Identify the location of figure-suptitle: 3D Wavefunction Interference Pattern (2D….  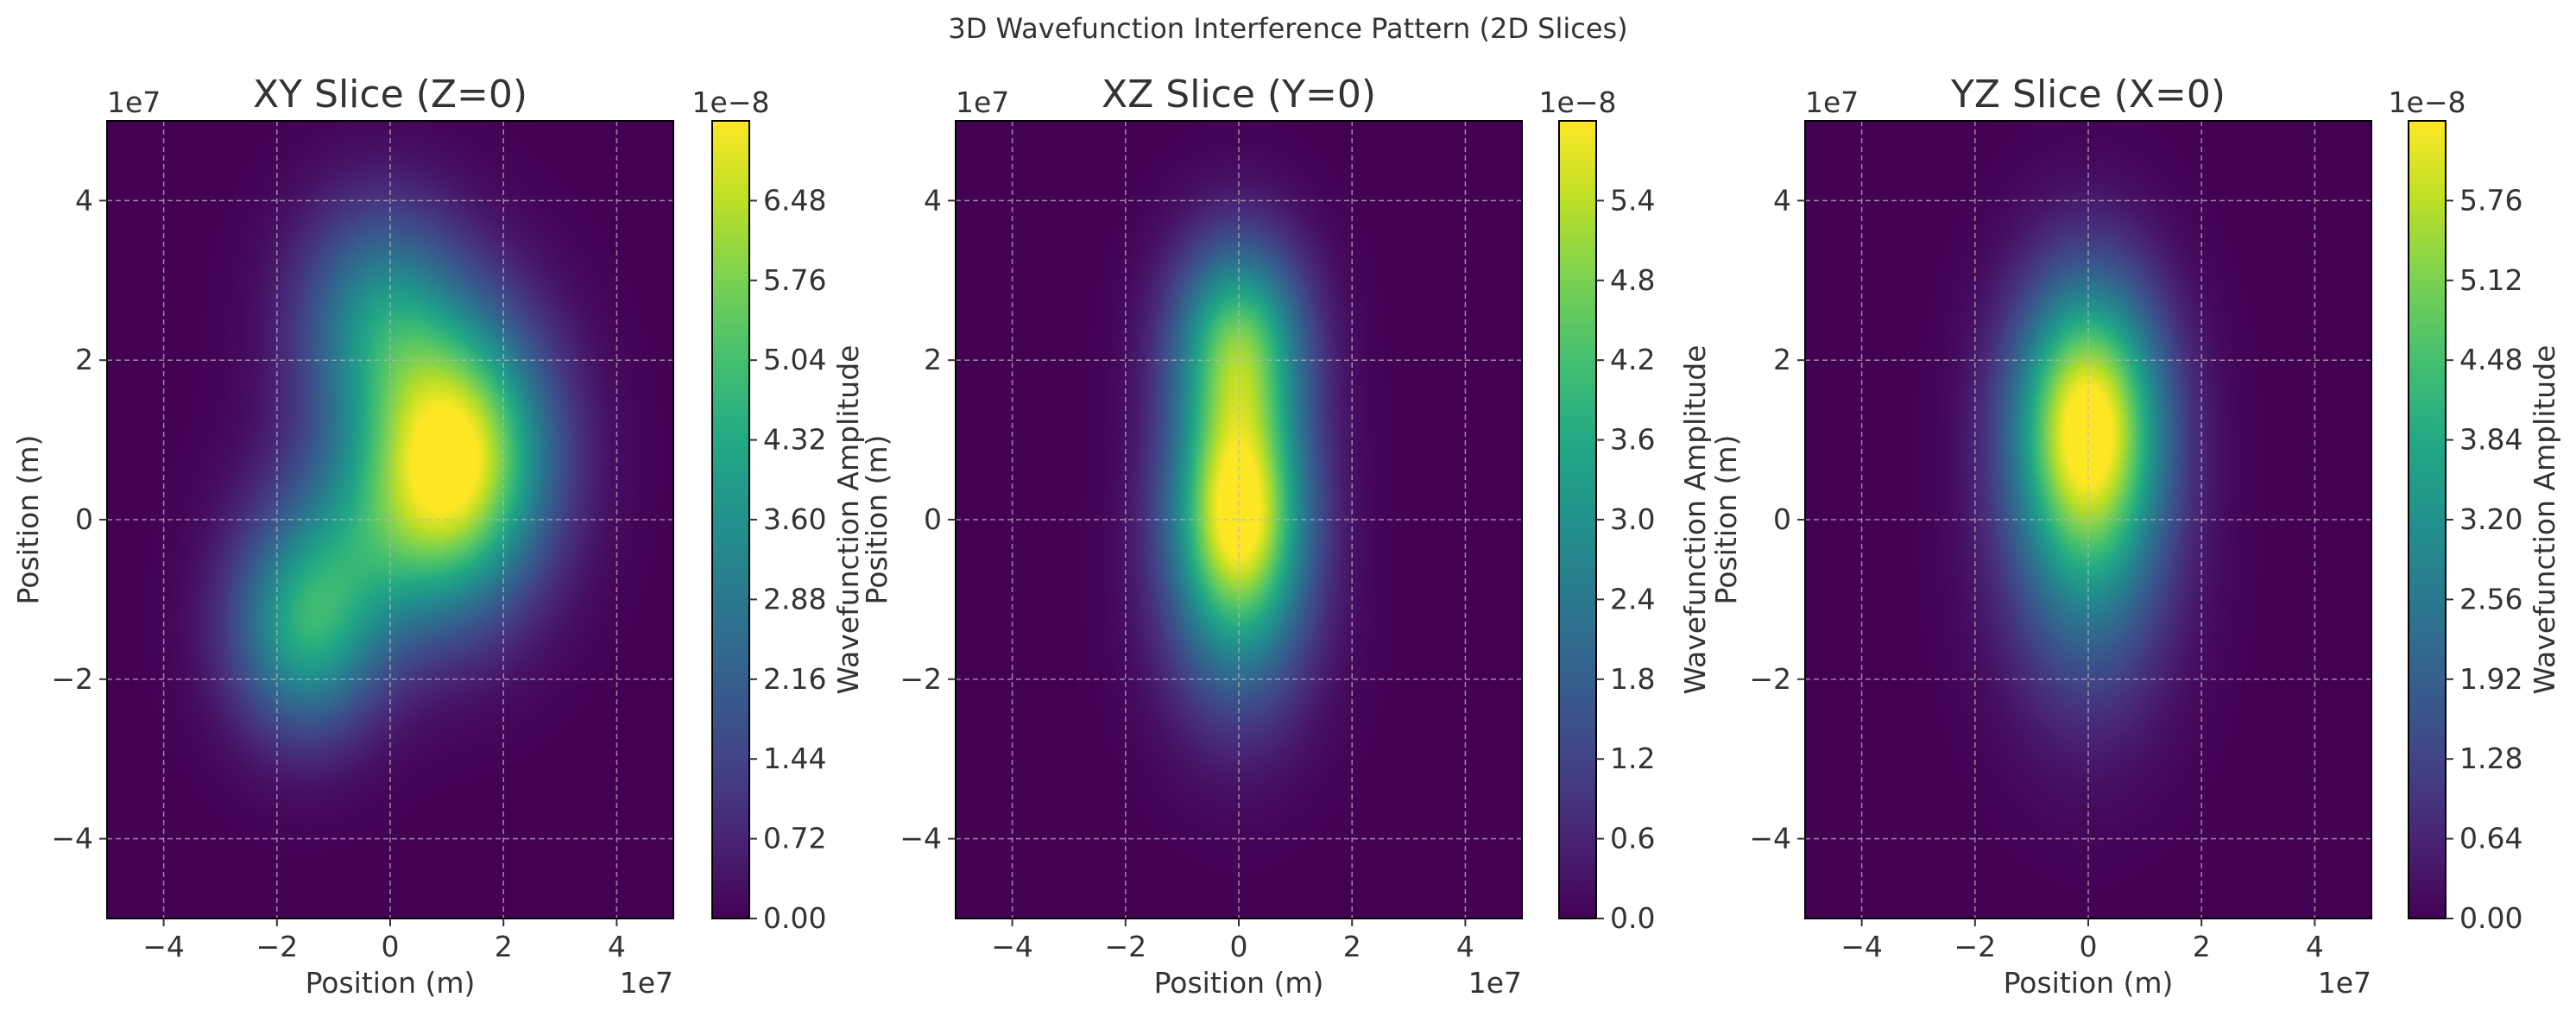
(1287, 28).